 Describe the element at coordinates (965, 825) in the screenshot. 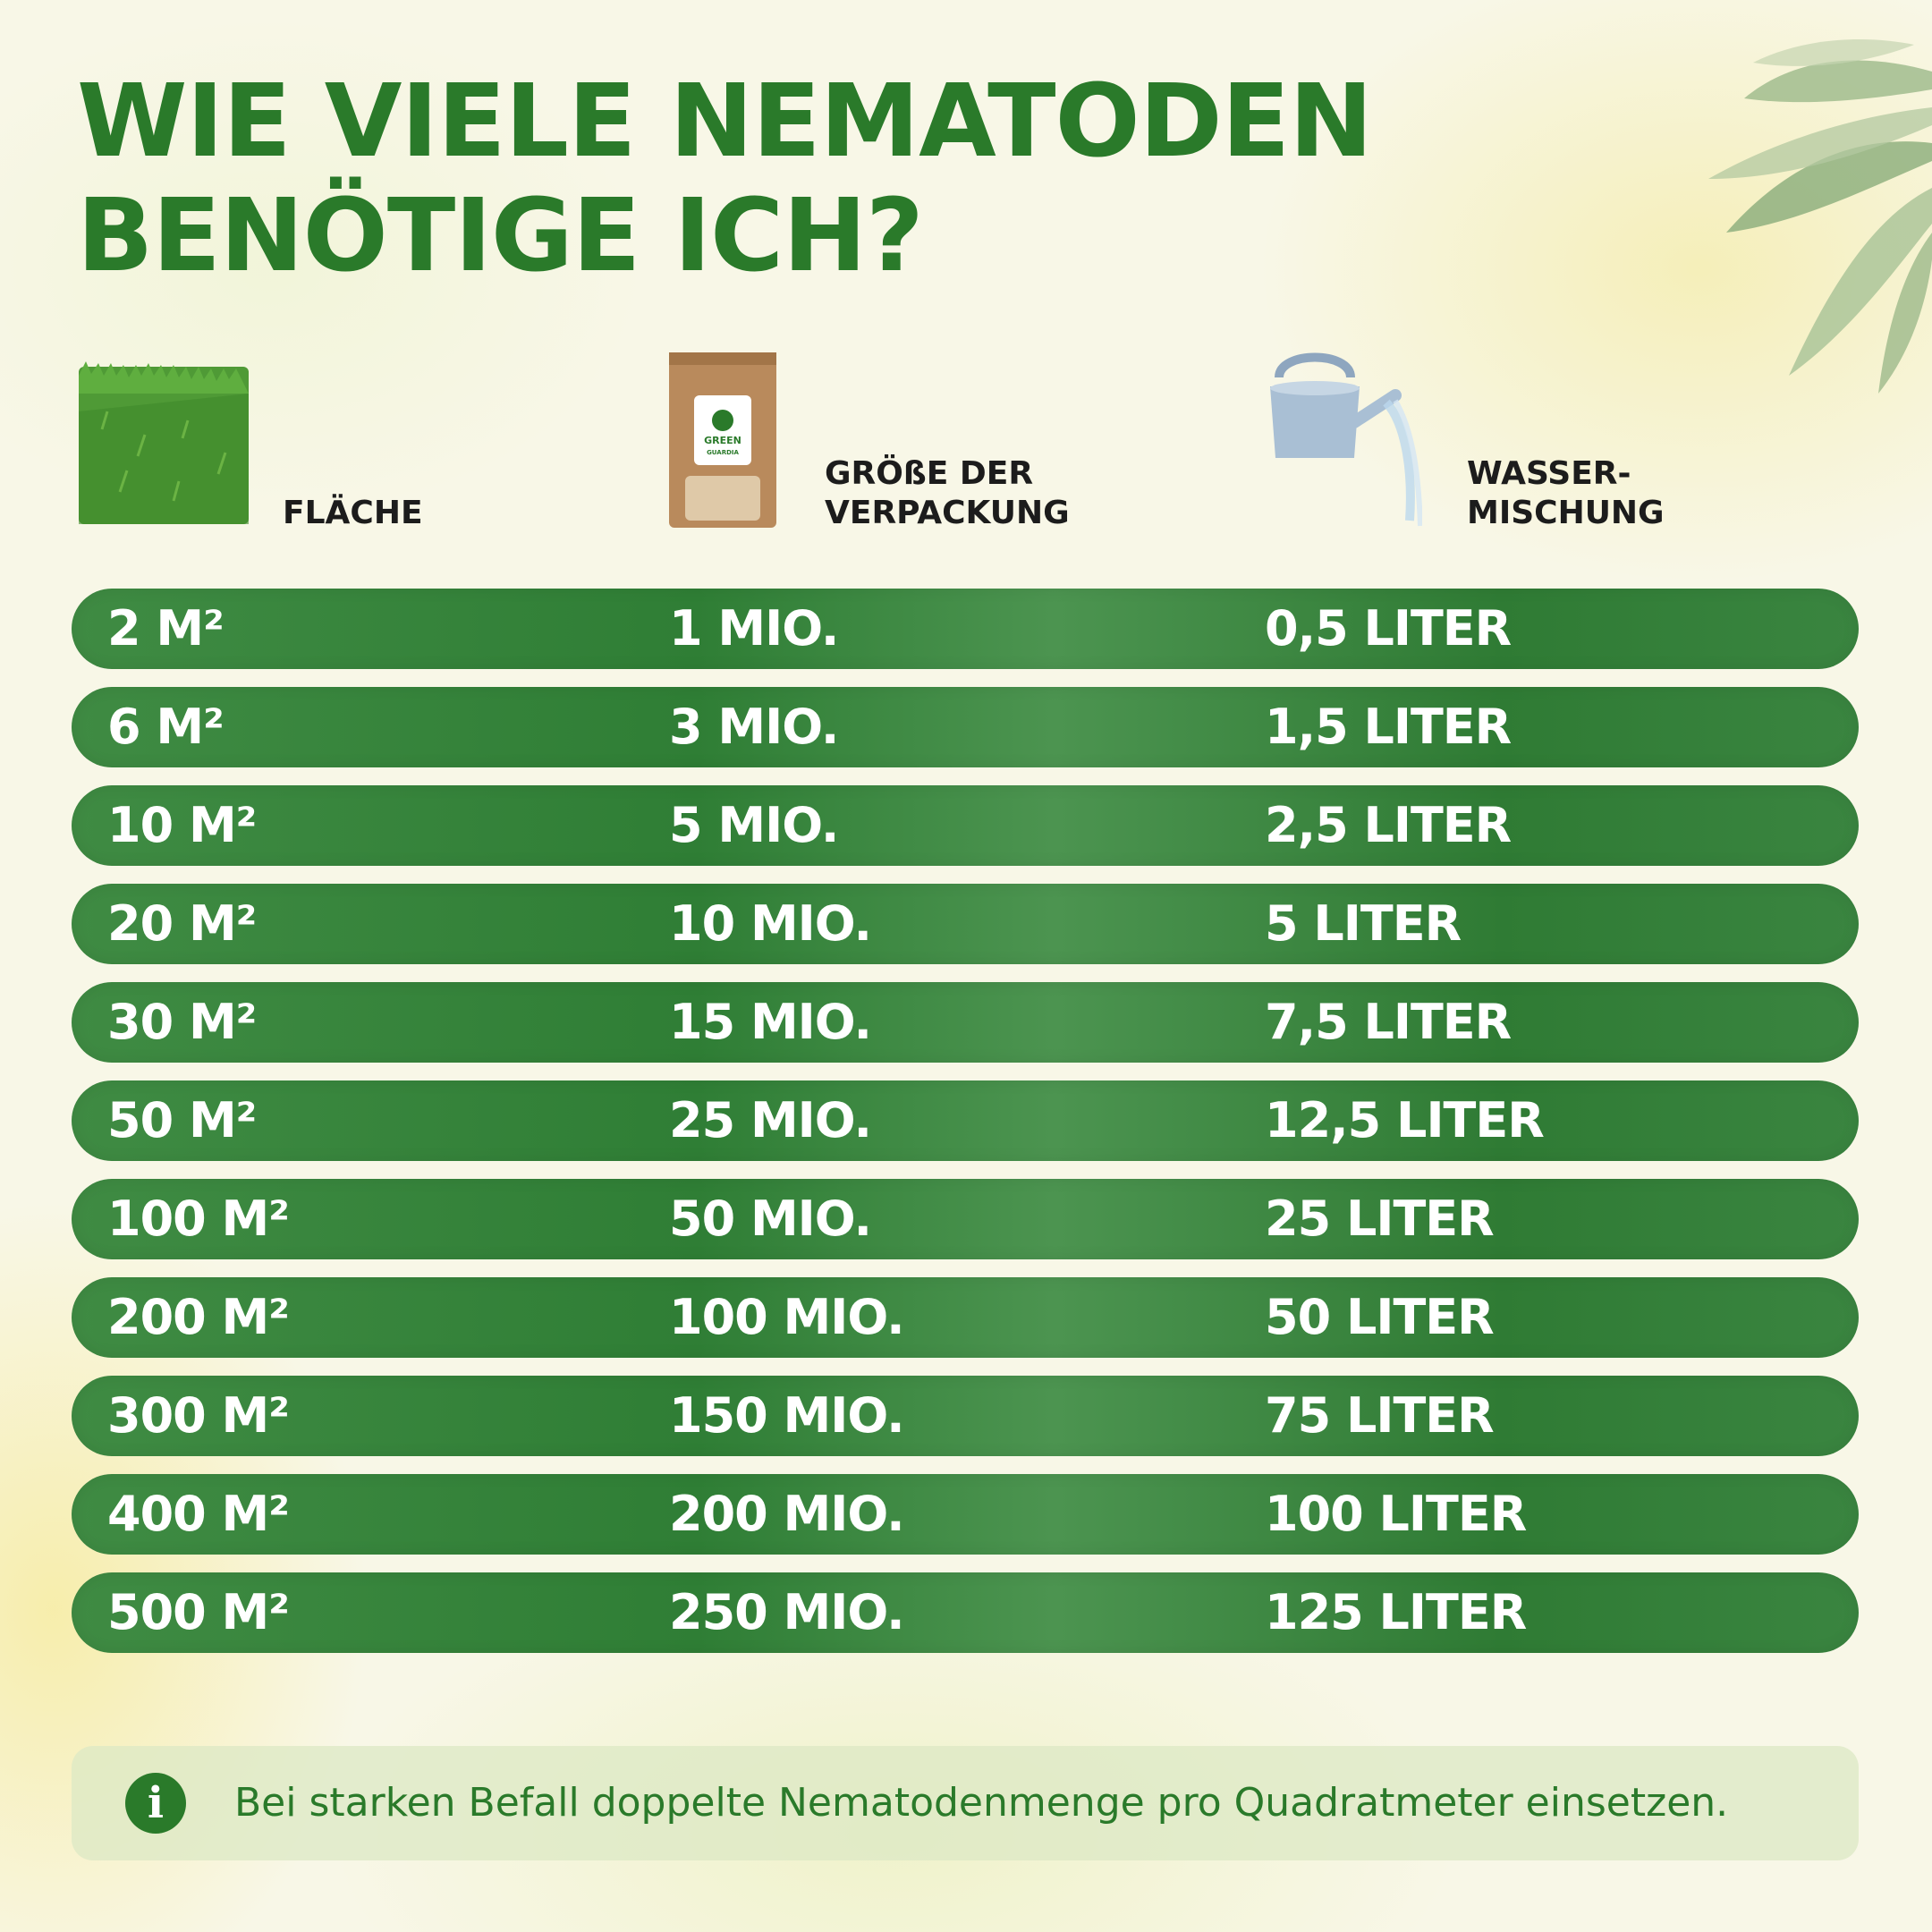

I see `table-row: 10 M² 5 MIO. 2,5 LITER` at that location.